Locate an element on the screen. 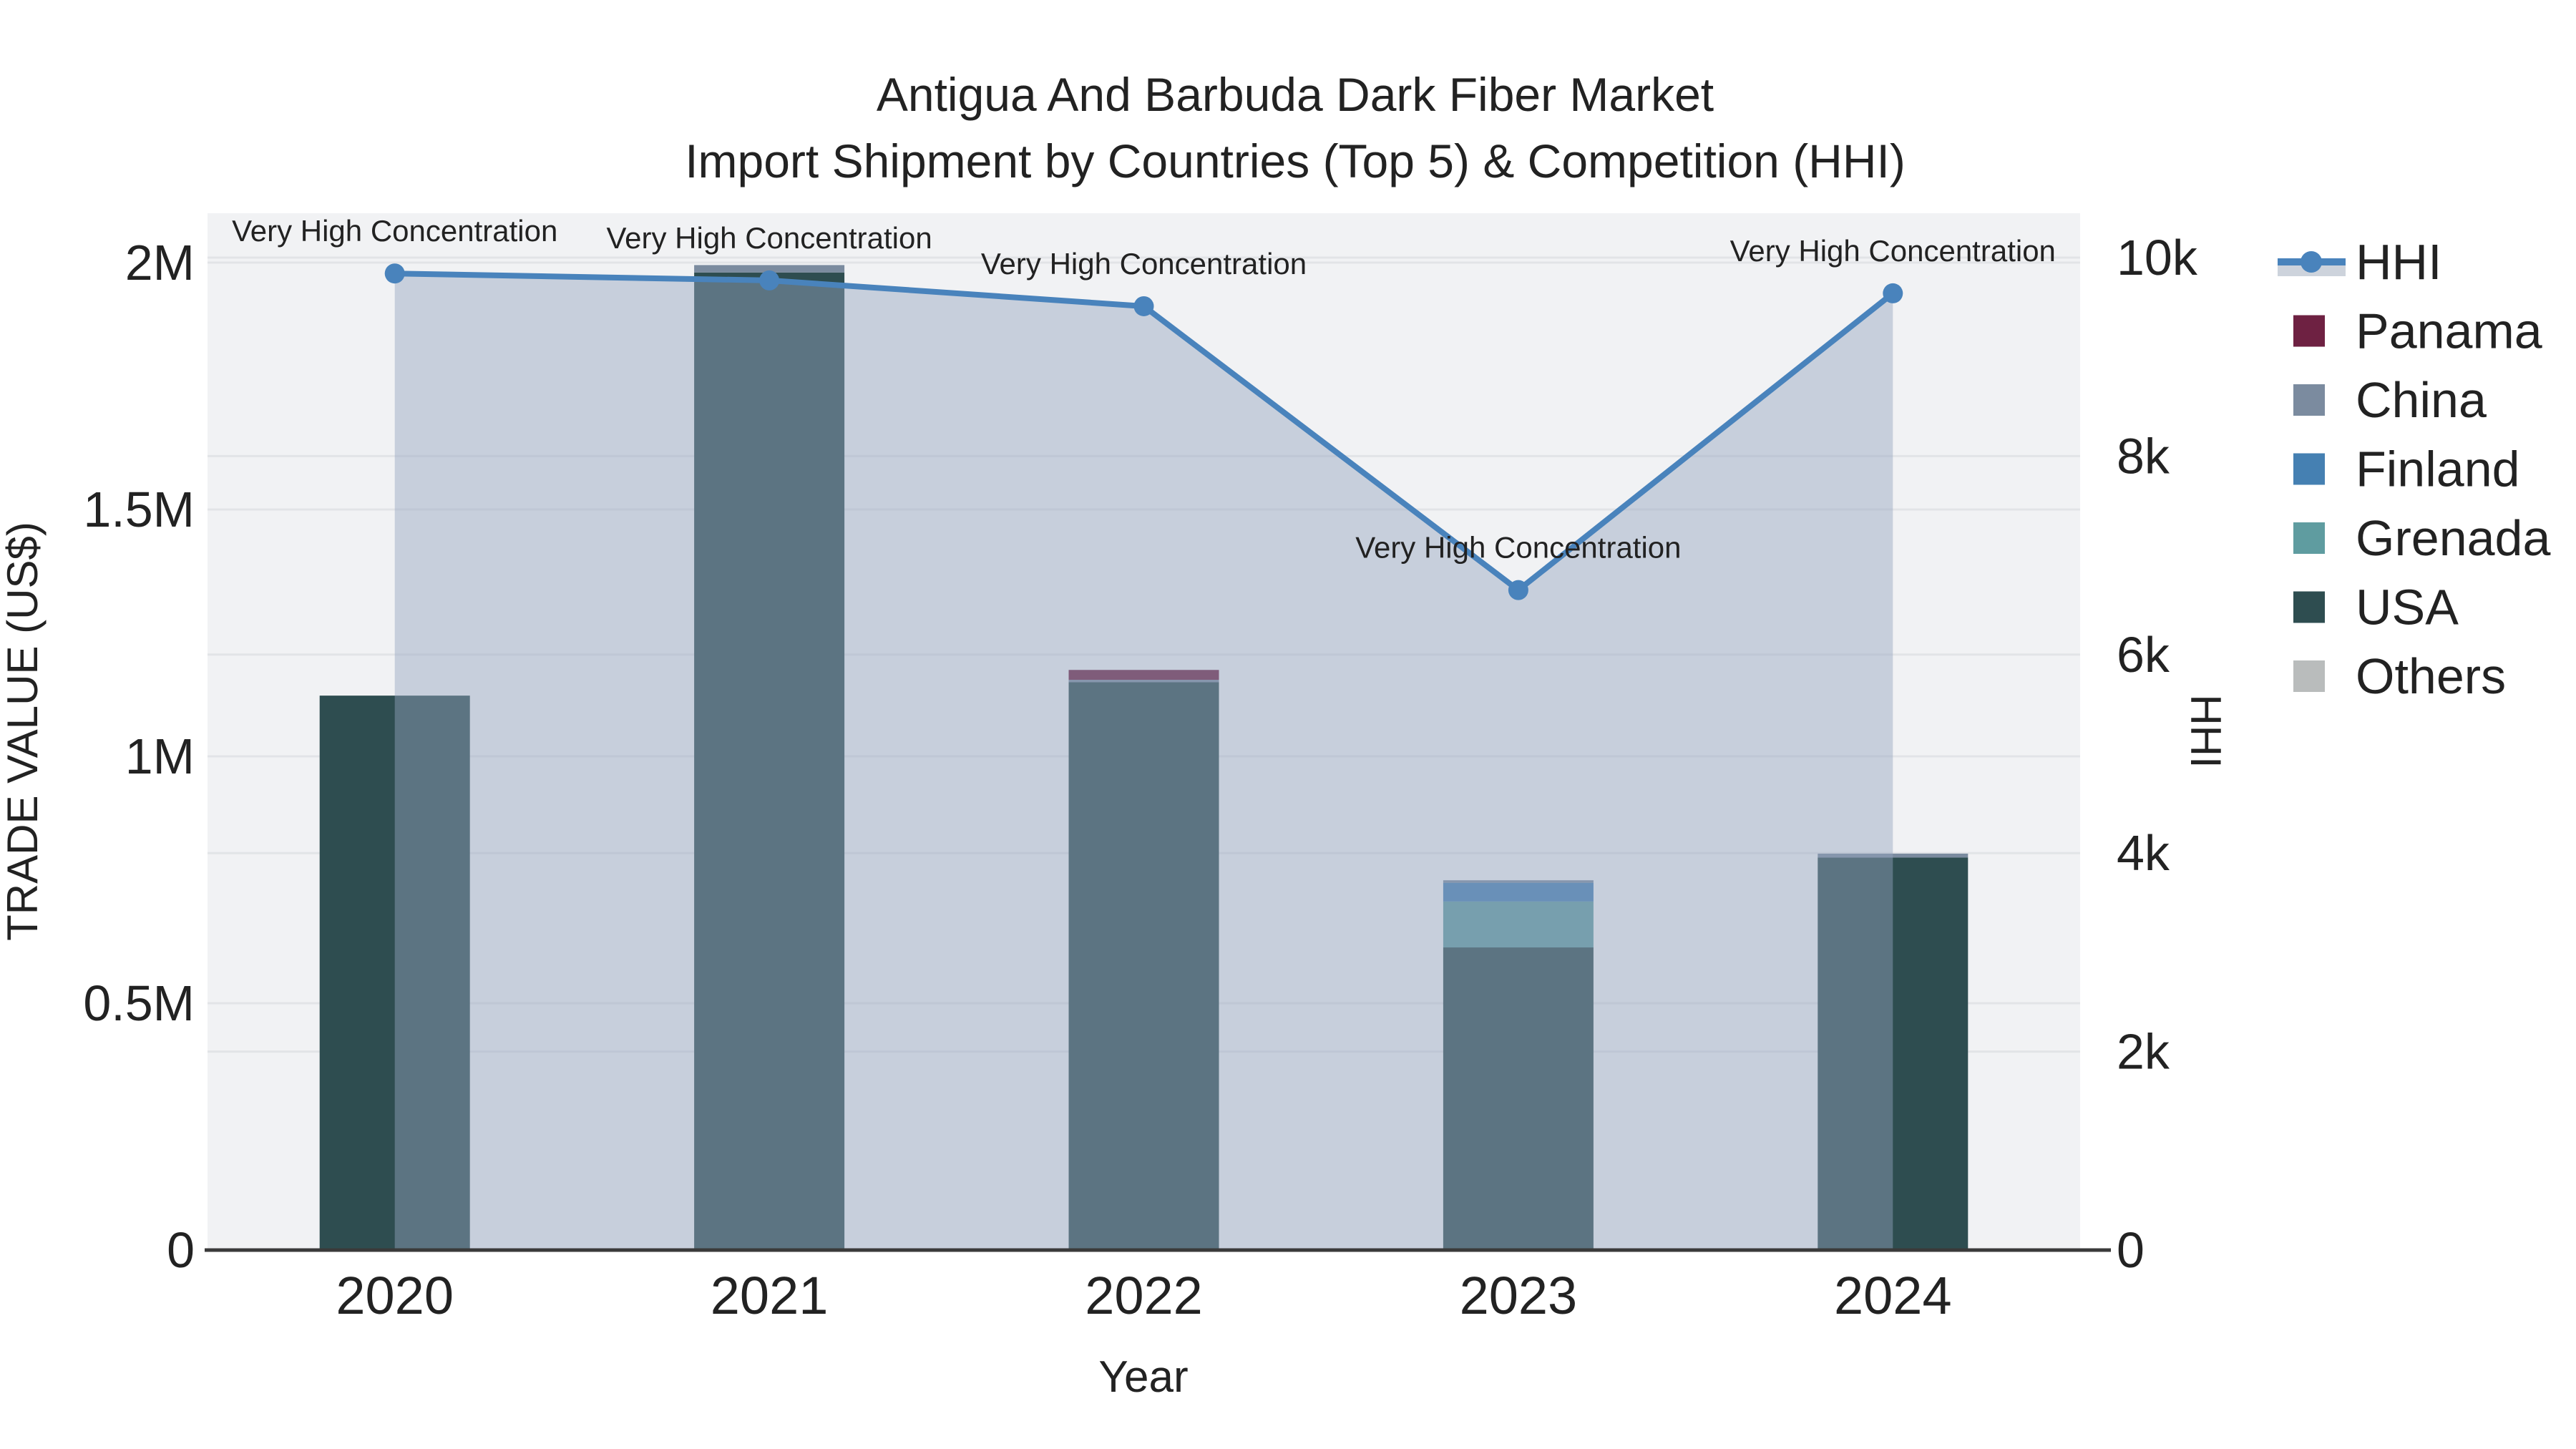 The height and width of the screenshot is (1449, 2576). x-tick-label: 2020 is located at coordinates (395, 1295).